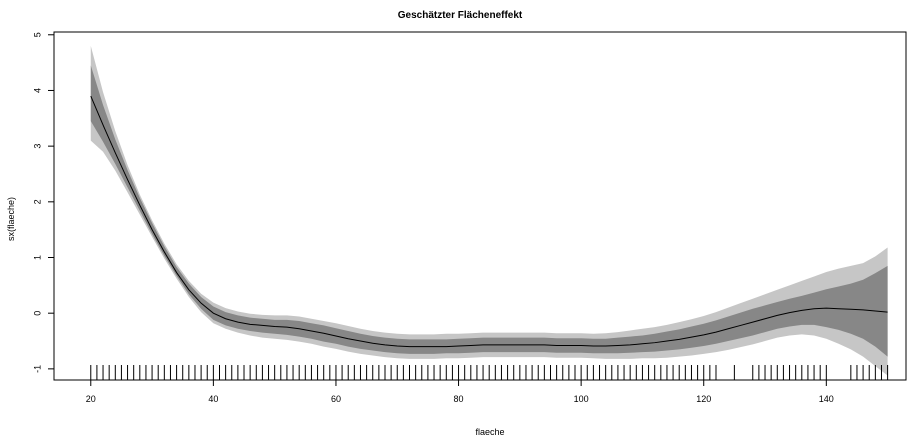  Describe the element at coordinates (826, 399) in the screenshot. I see `x-tick-label: 140` at that location.